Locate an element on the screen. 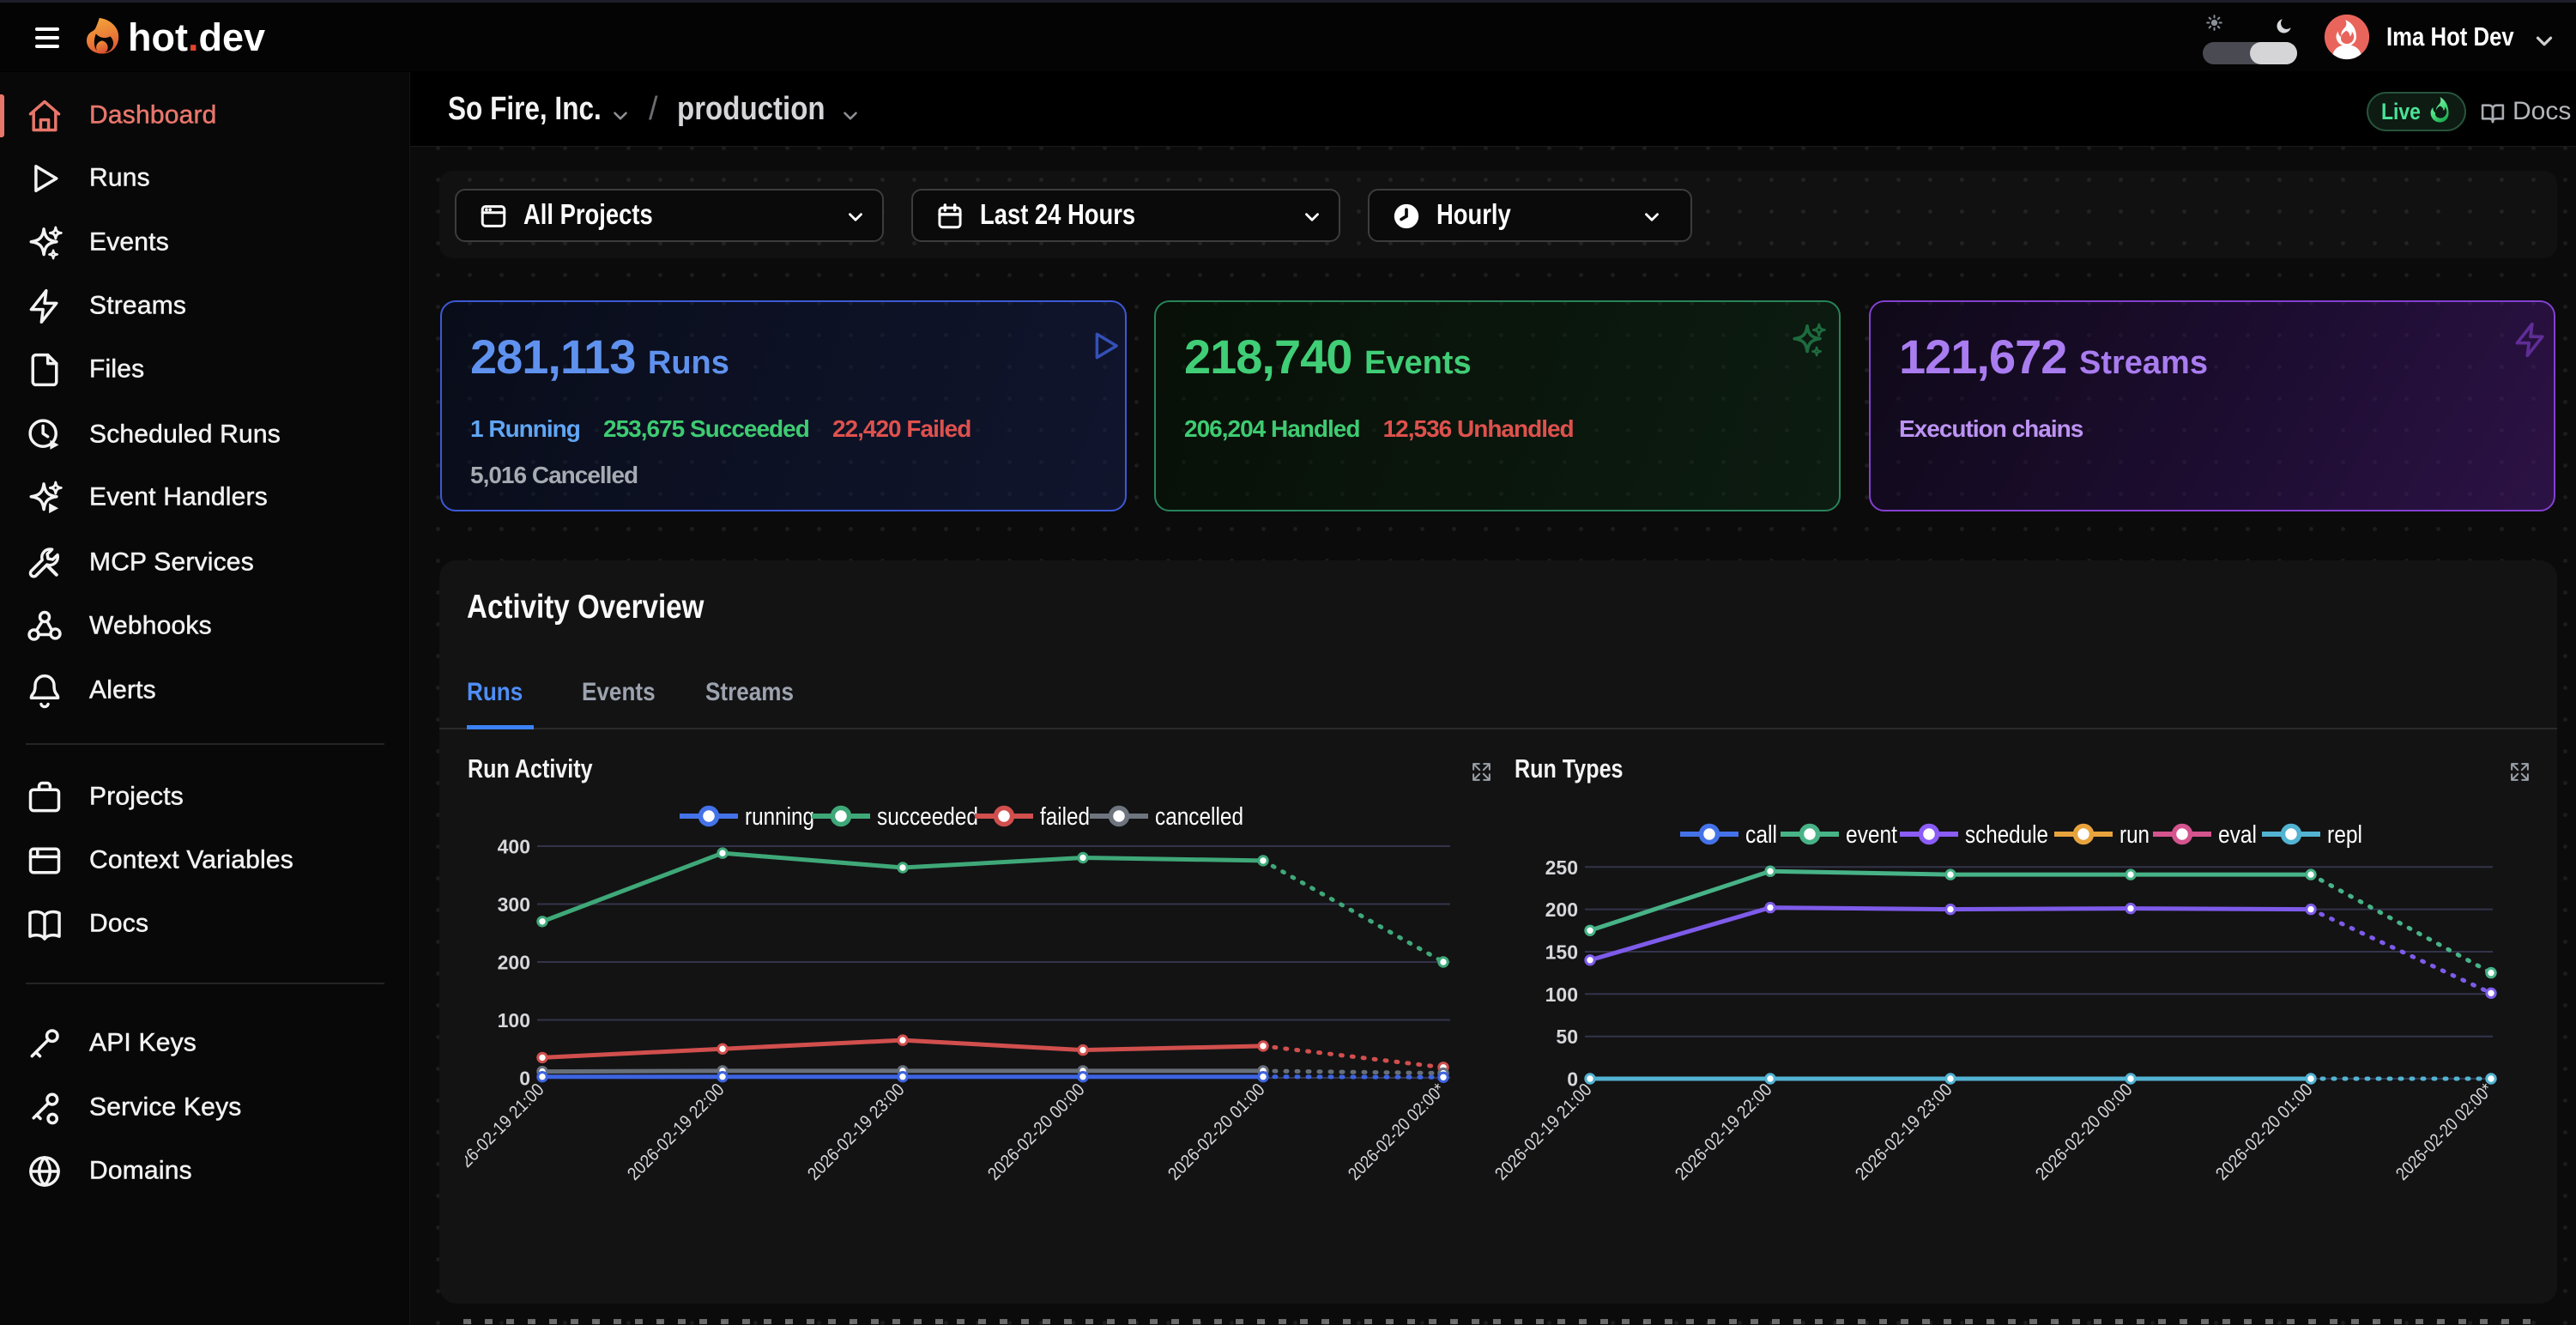 The width and height of the screenshot is (2576, 1325). svg-text: 150 is located at coordinates (1561, 953).